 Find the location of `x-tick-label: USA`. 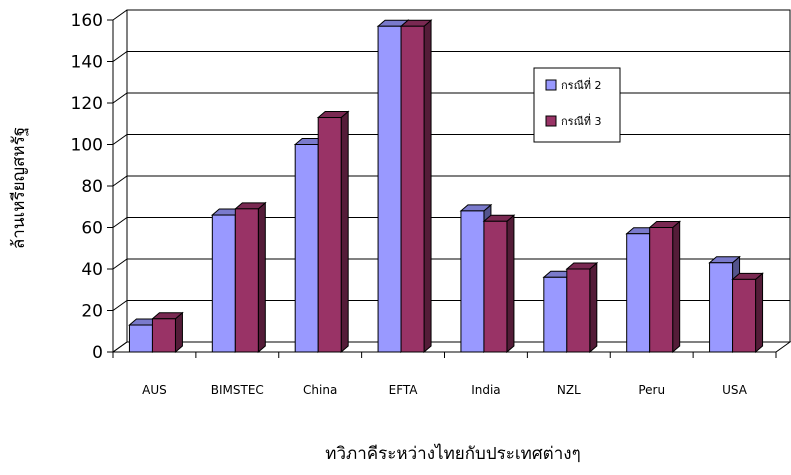

x-tick-label: USA is located at coordinates (735, 390).